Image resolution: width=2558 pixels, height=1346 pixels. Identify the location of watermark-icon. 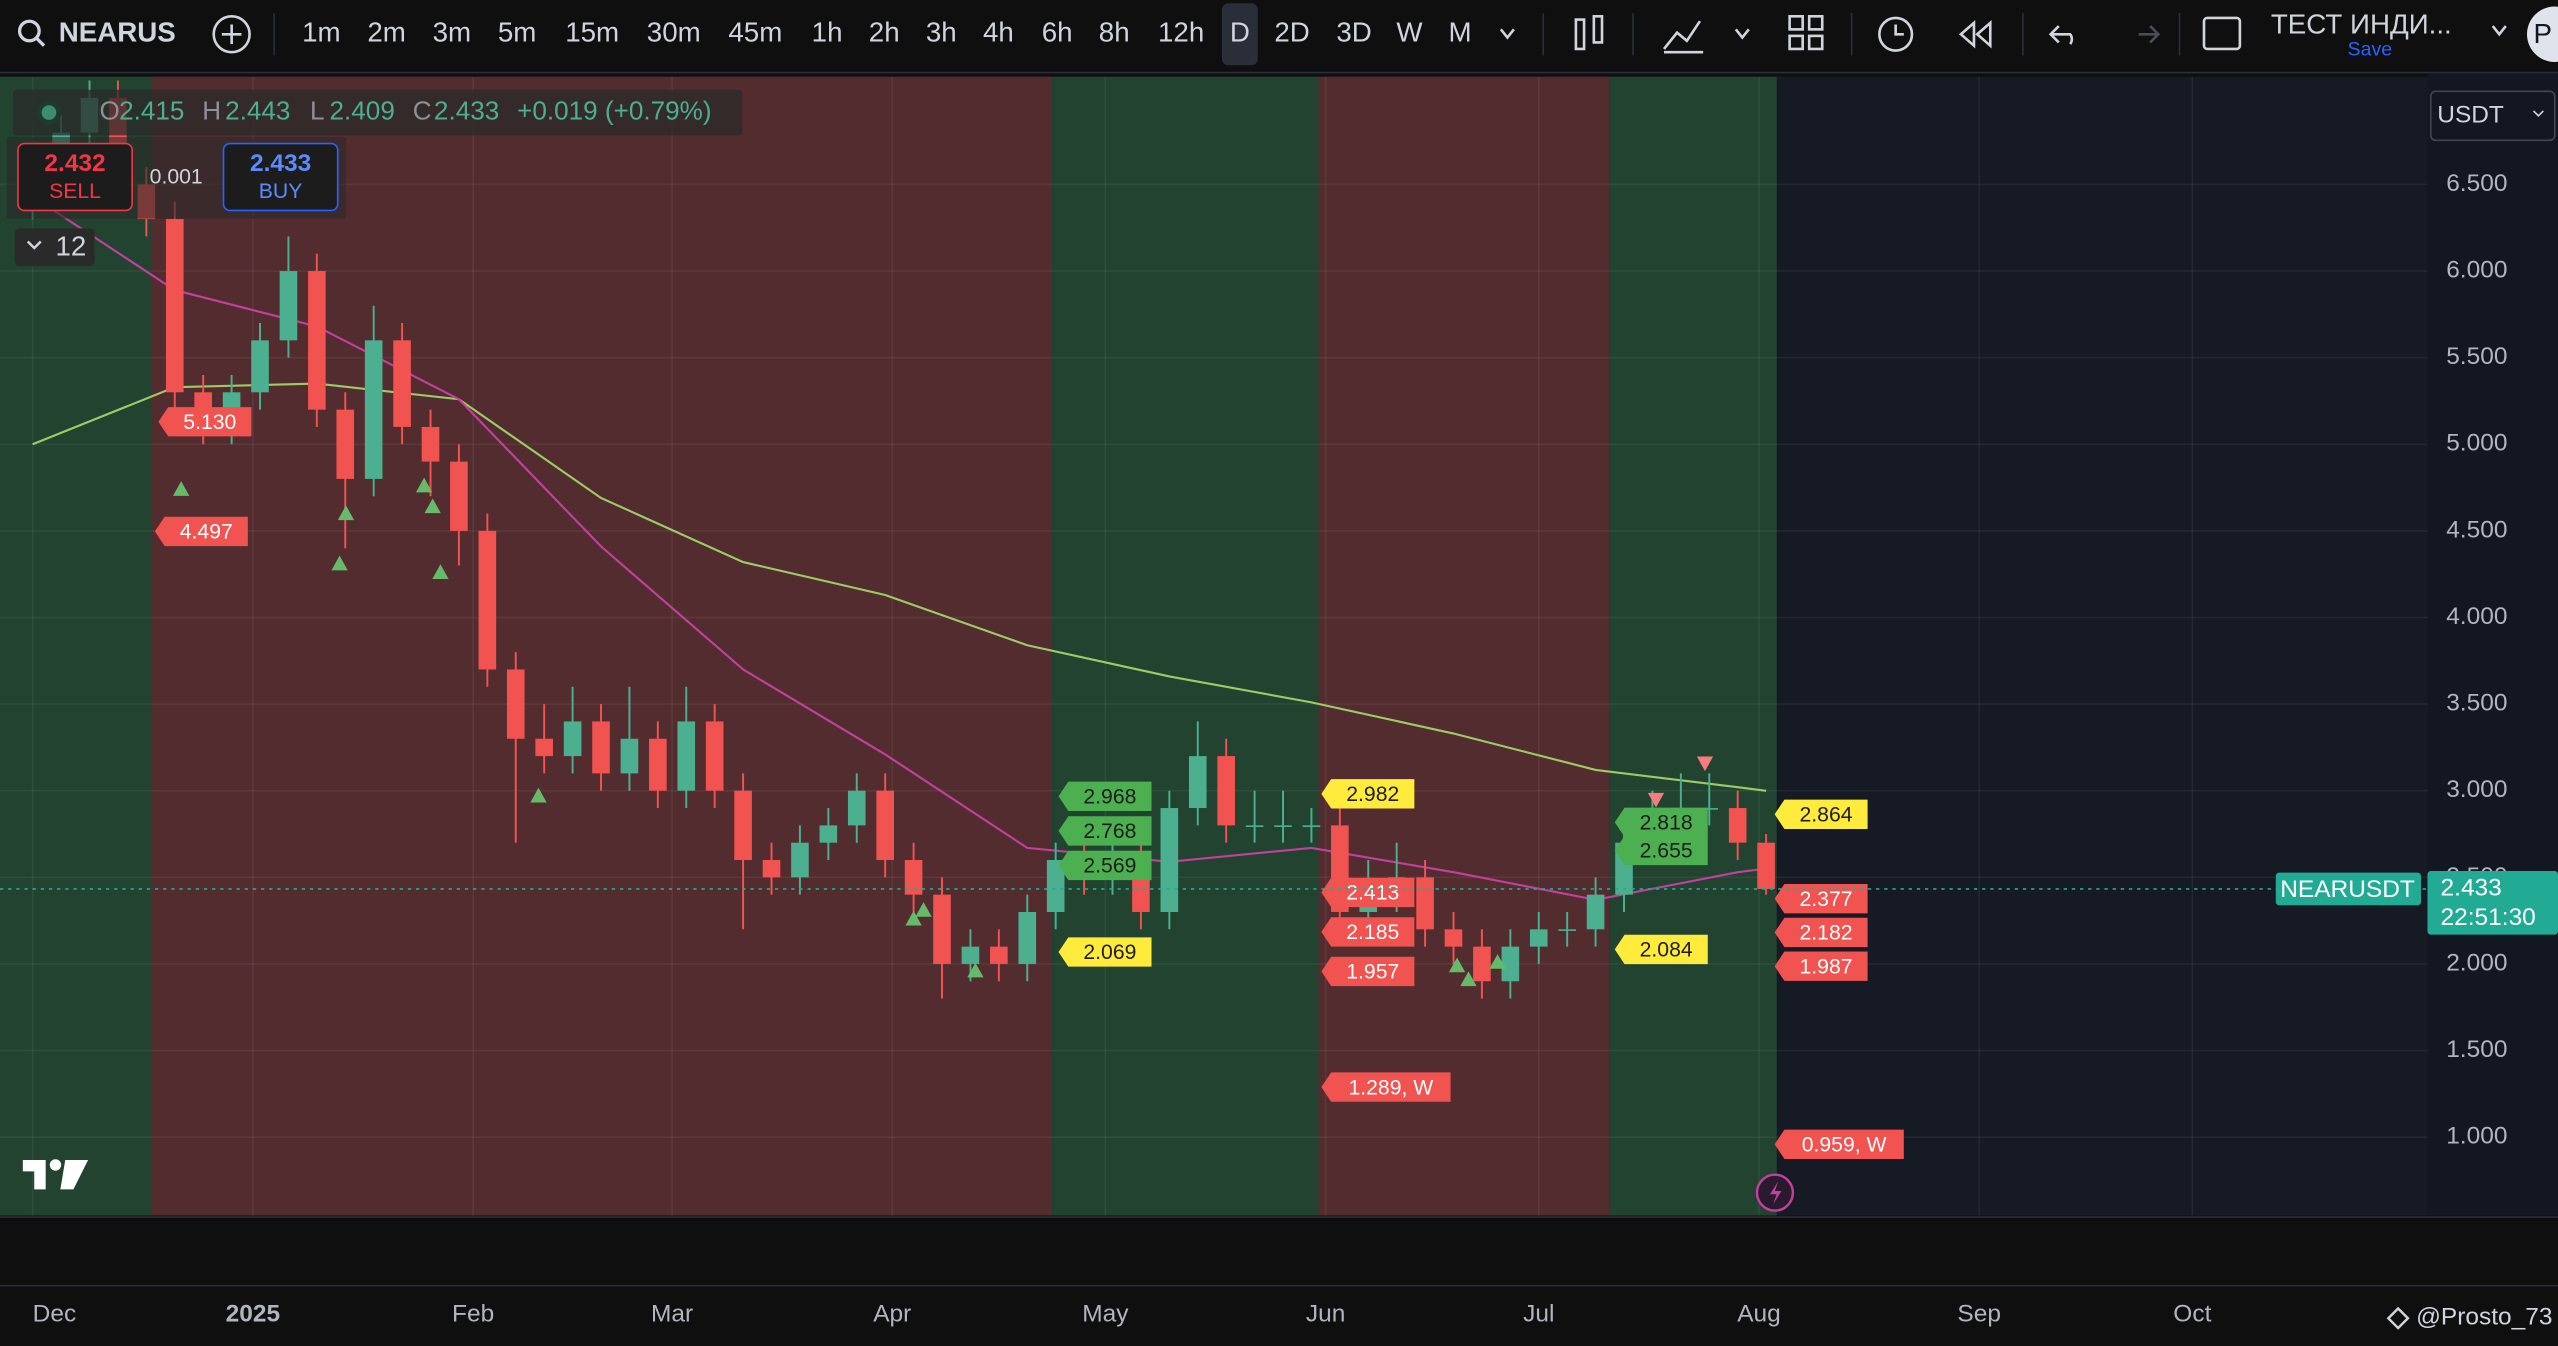
(2398, 1318).